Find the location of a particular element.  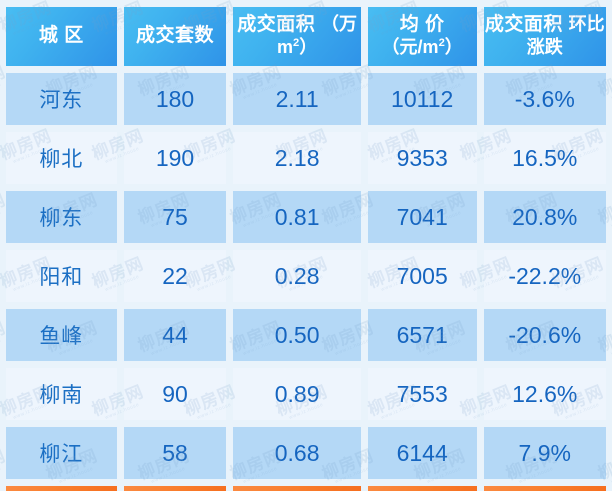

column-header-district: 城 区 is located at coordinates (61, 36).